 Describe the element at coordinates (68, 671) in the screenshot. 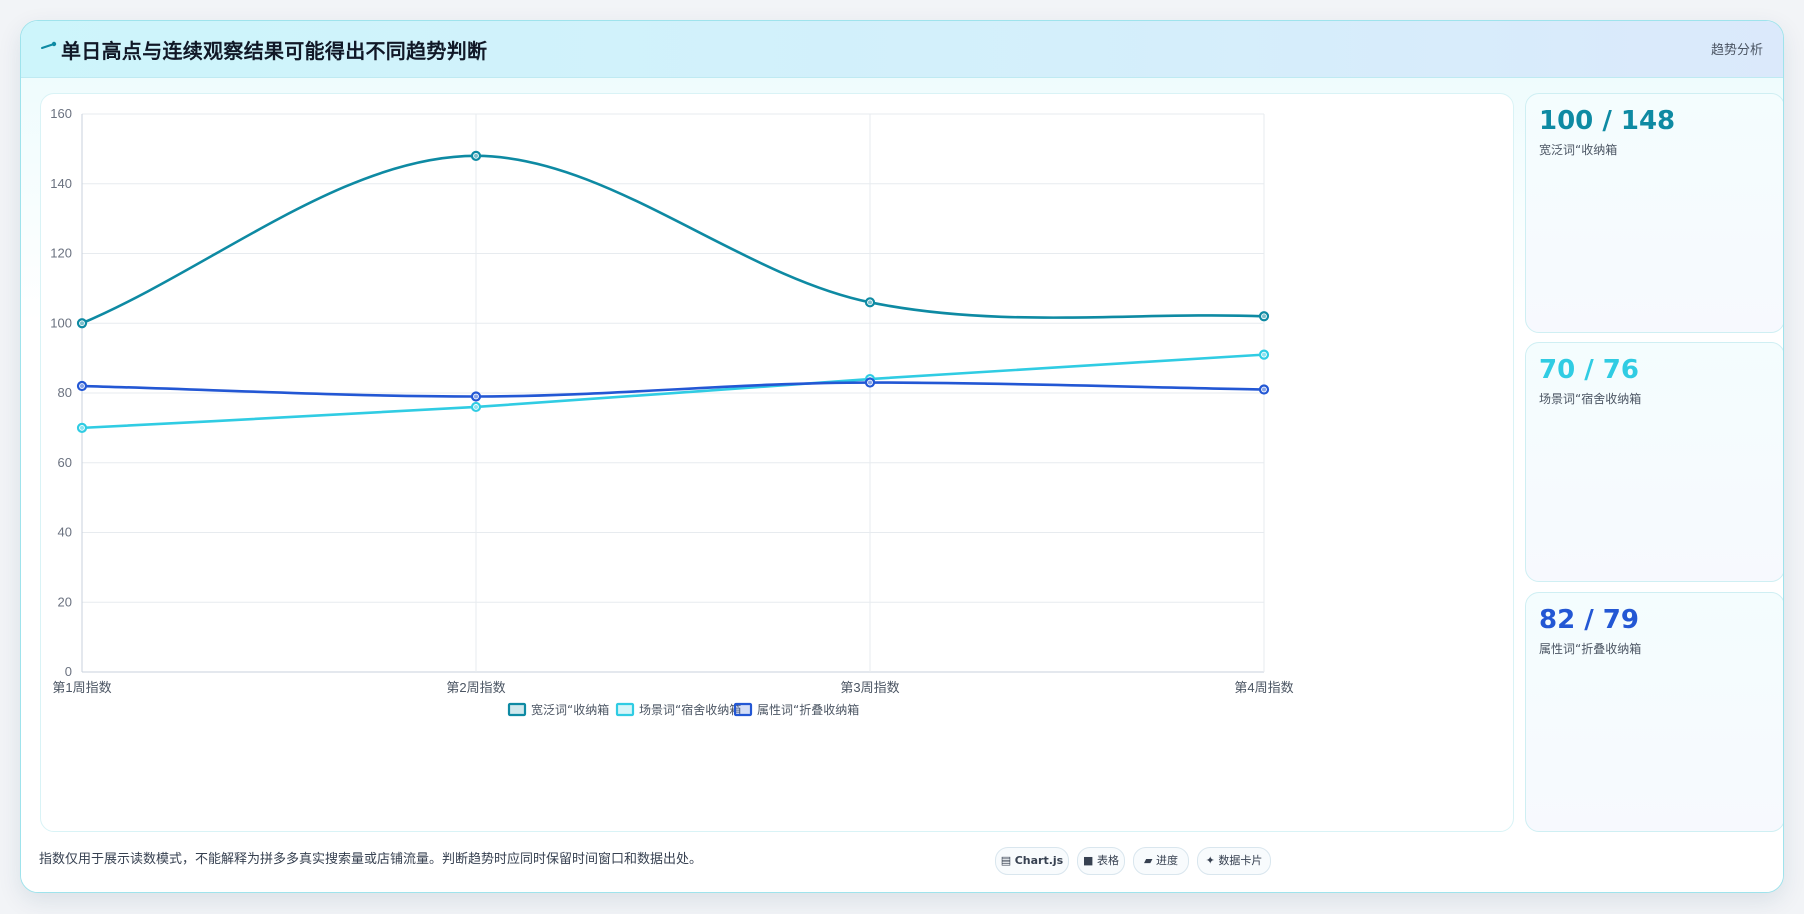

I see `y-tick-label: 0` at that location.